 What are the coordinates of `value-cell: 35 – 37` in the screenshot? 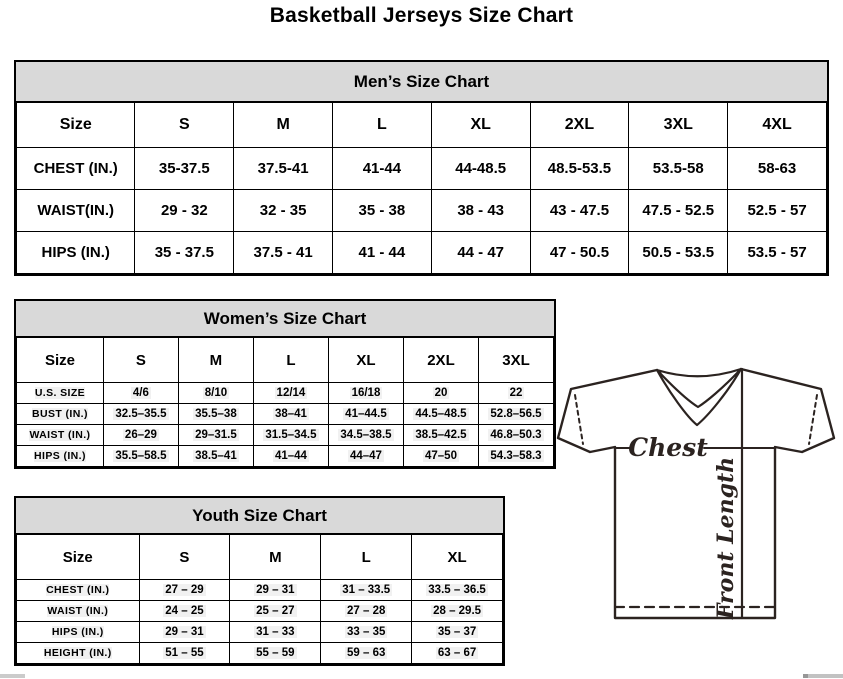 It's located at (457, 632).